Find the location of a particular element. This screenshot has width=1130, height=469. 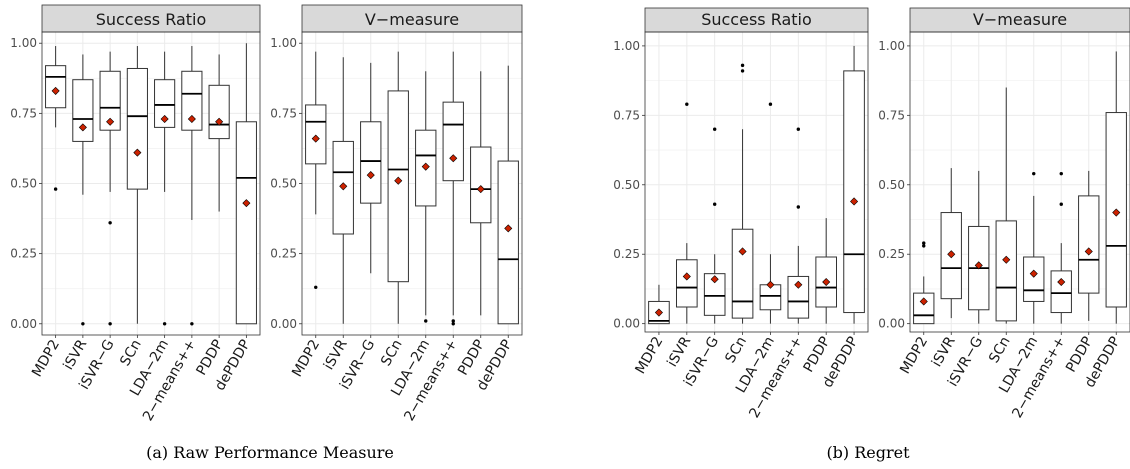

panel-title: Success Ratio is located at coordinates (756, 19).